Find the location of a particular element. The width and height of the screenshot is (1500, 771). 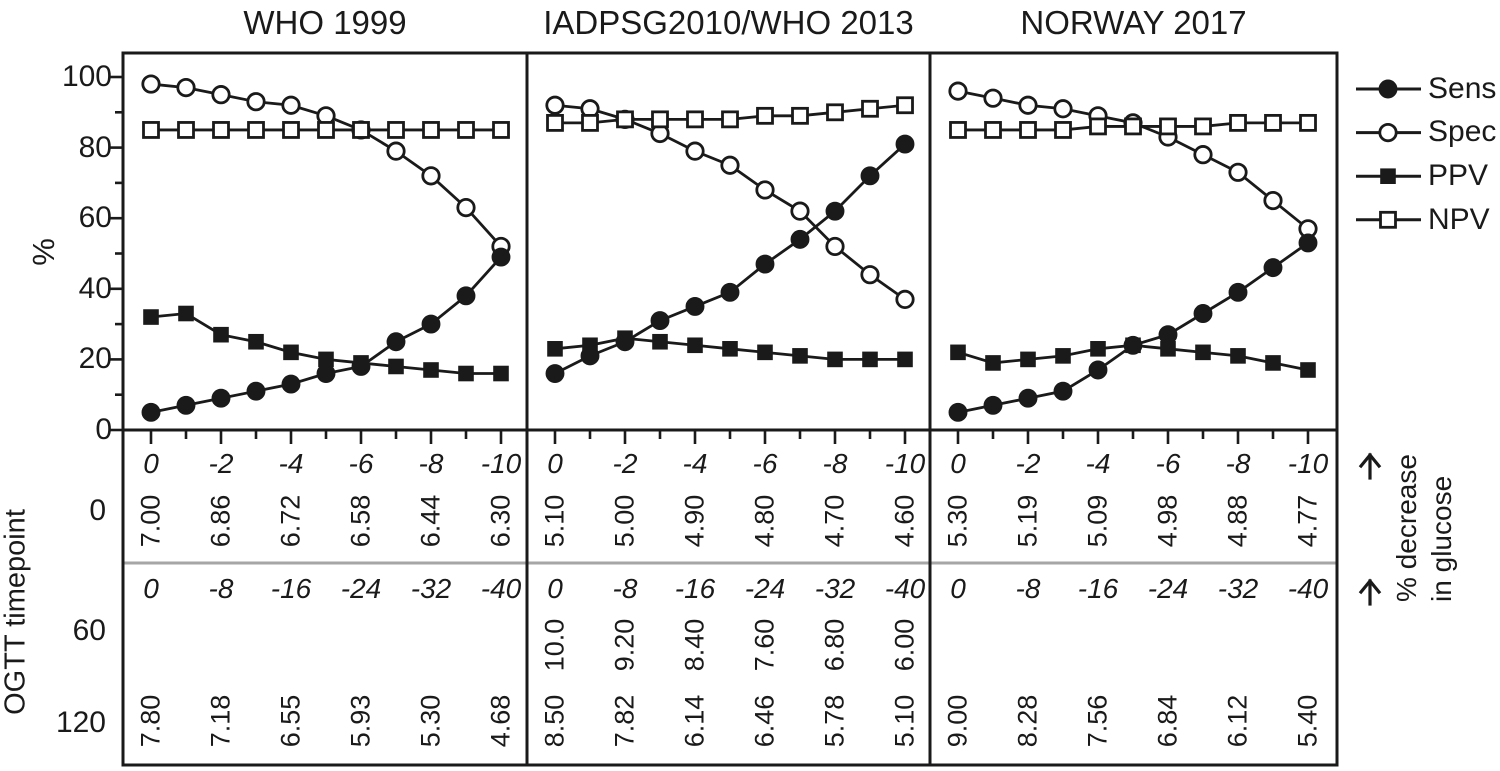

glucose-value-120min: 5.40 is located at coordinates (1307, 721).